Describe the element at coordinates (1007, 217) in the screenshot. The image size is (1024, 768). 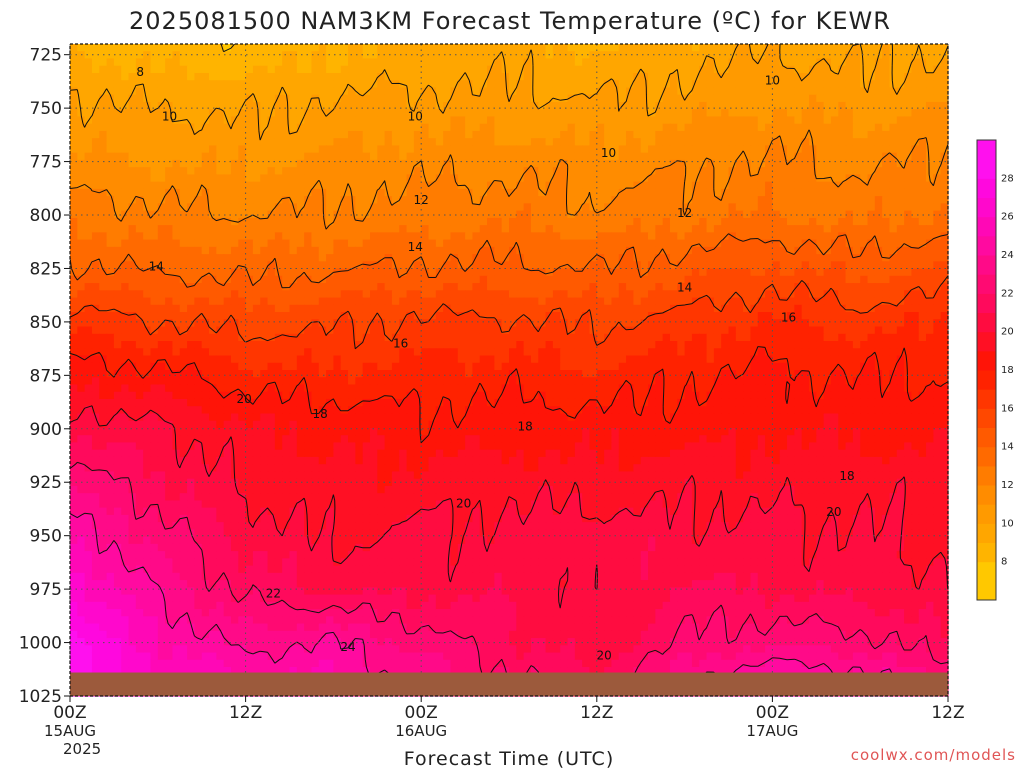
I see `colorbar-tick-label-26: 26` at that location.